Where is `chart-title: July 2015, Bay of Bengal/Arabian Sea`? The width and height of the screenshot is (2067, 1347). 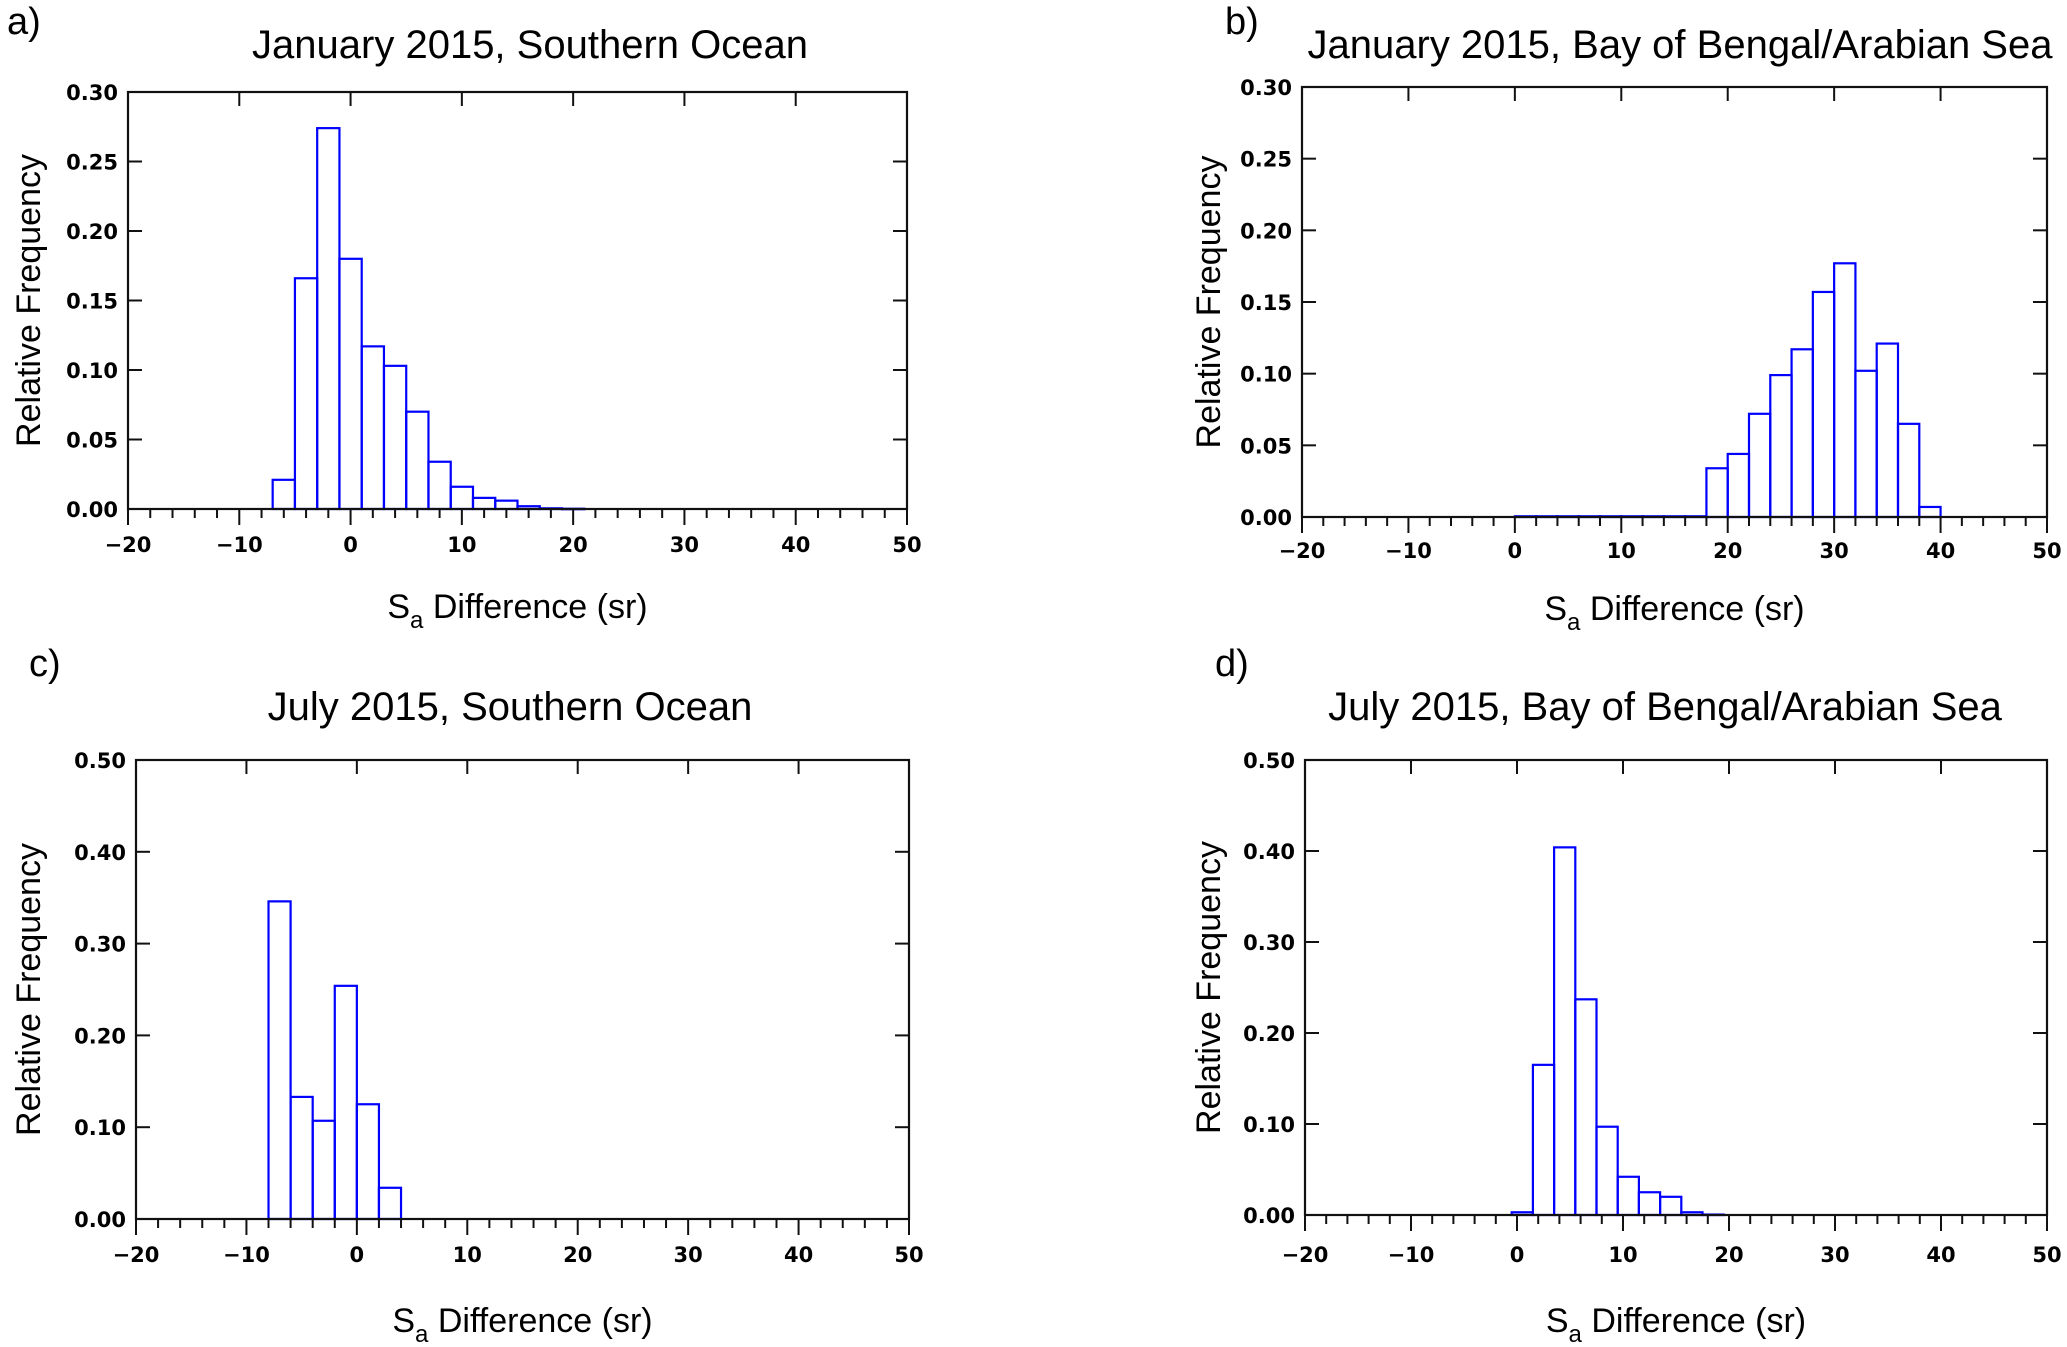 chart-title: July 2015, Bay of Bengal/Arabian Sea is located at coordinates (1665, 707).